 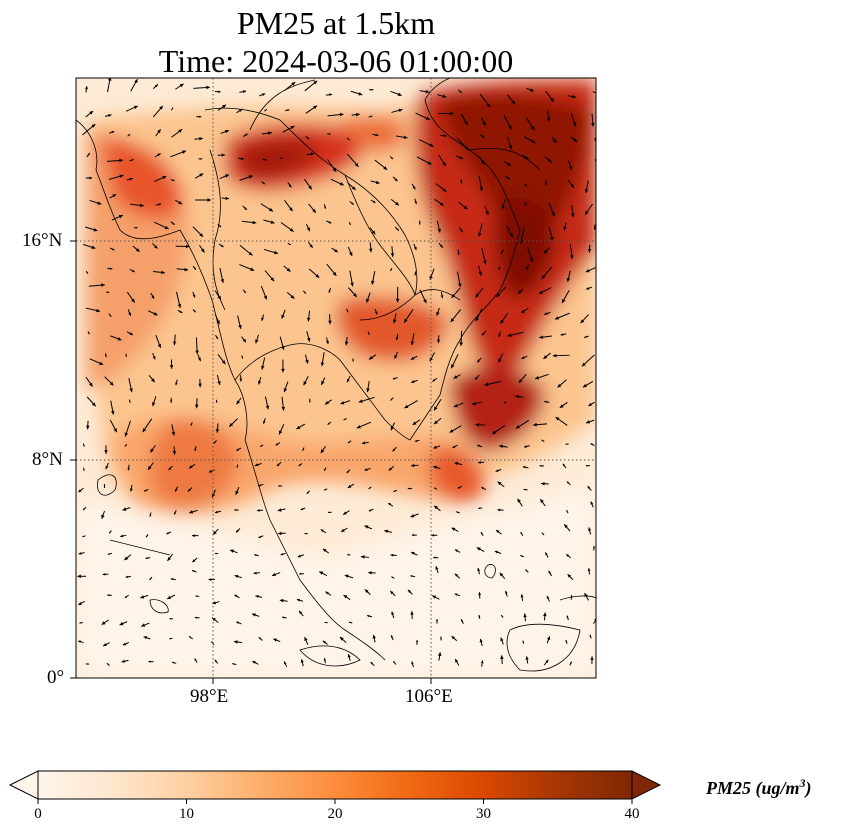 I want to click on colorbar-extend-min, so click(x=23, y=785).